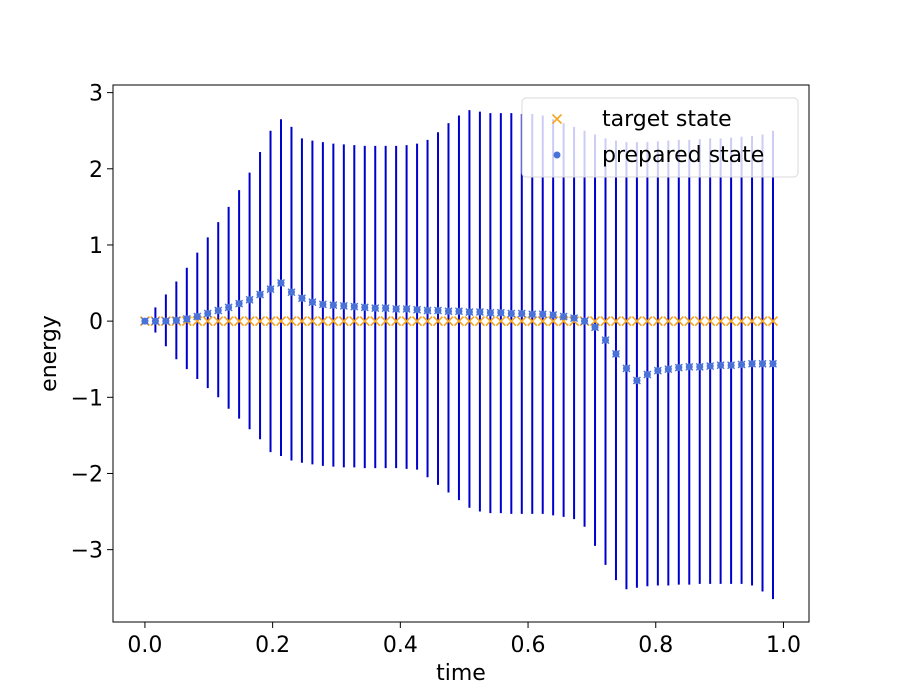 The image size is (900, 700). I want to click on legend-x-marker, so click(557, 119).